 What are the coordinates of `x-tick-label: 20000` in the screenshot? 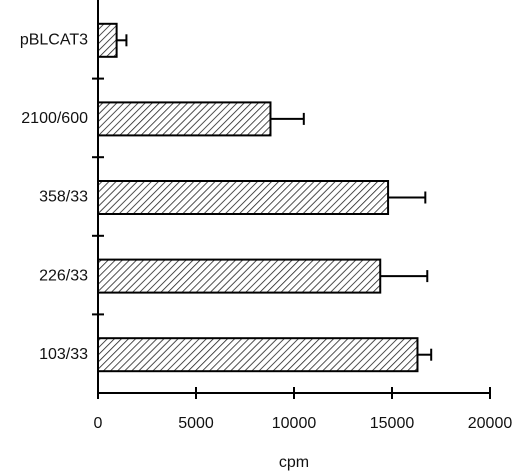 It's located at (490, 423).